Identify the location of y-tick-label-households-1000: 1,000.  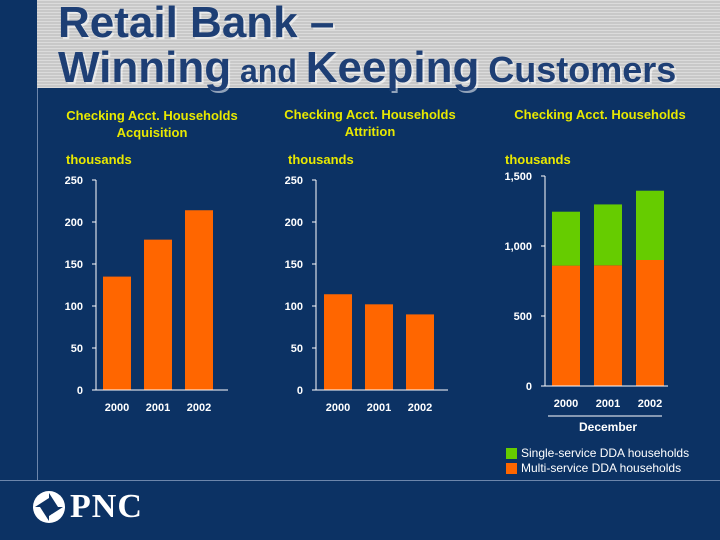
(518, 247).